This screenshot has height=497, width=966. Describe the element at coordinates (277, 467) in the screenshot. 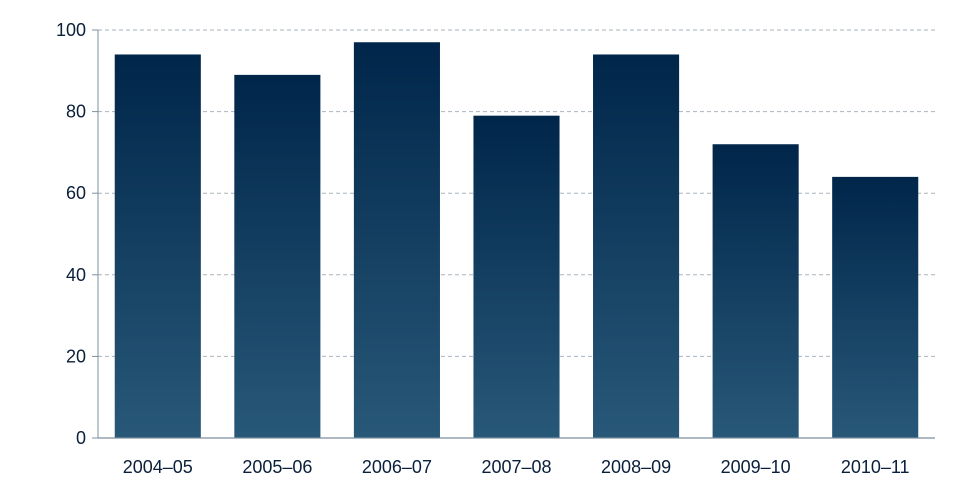

I see `x-tick-label-2005–06: 2005–06` at that location.